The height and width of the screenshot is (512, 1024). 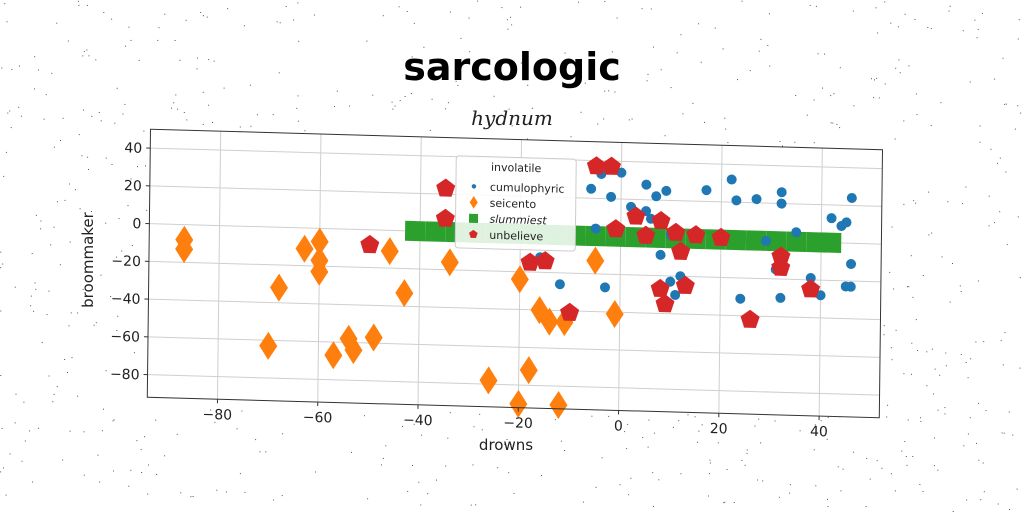 I want to click on x-tick-label: −20, so click(x=518, y=423).